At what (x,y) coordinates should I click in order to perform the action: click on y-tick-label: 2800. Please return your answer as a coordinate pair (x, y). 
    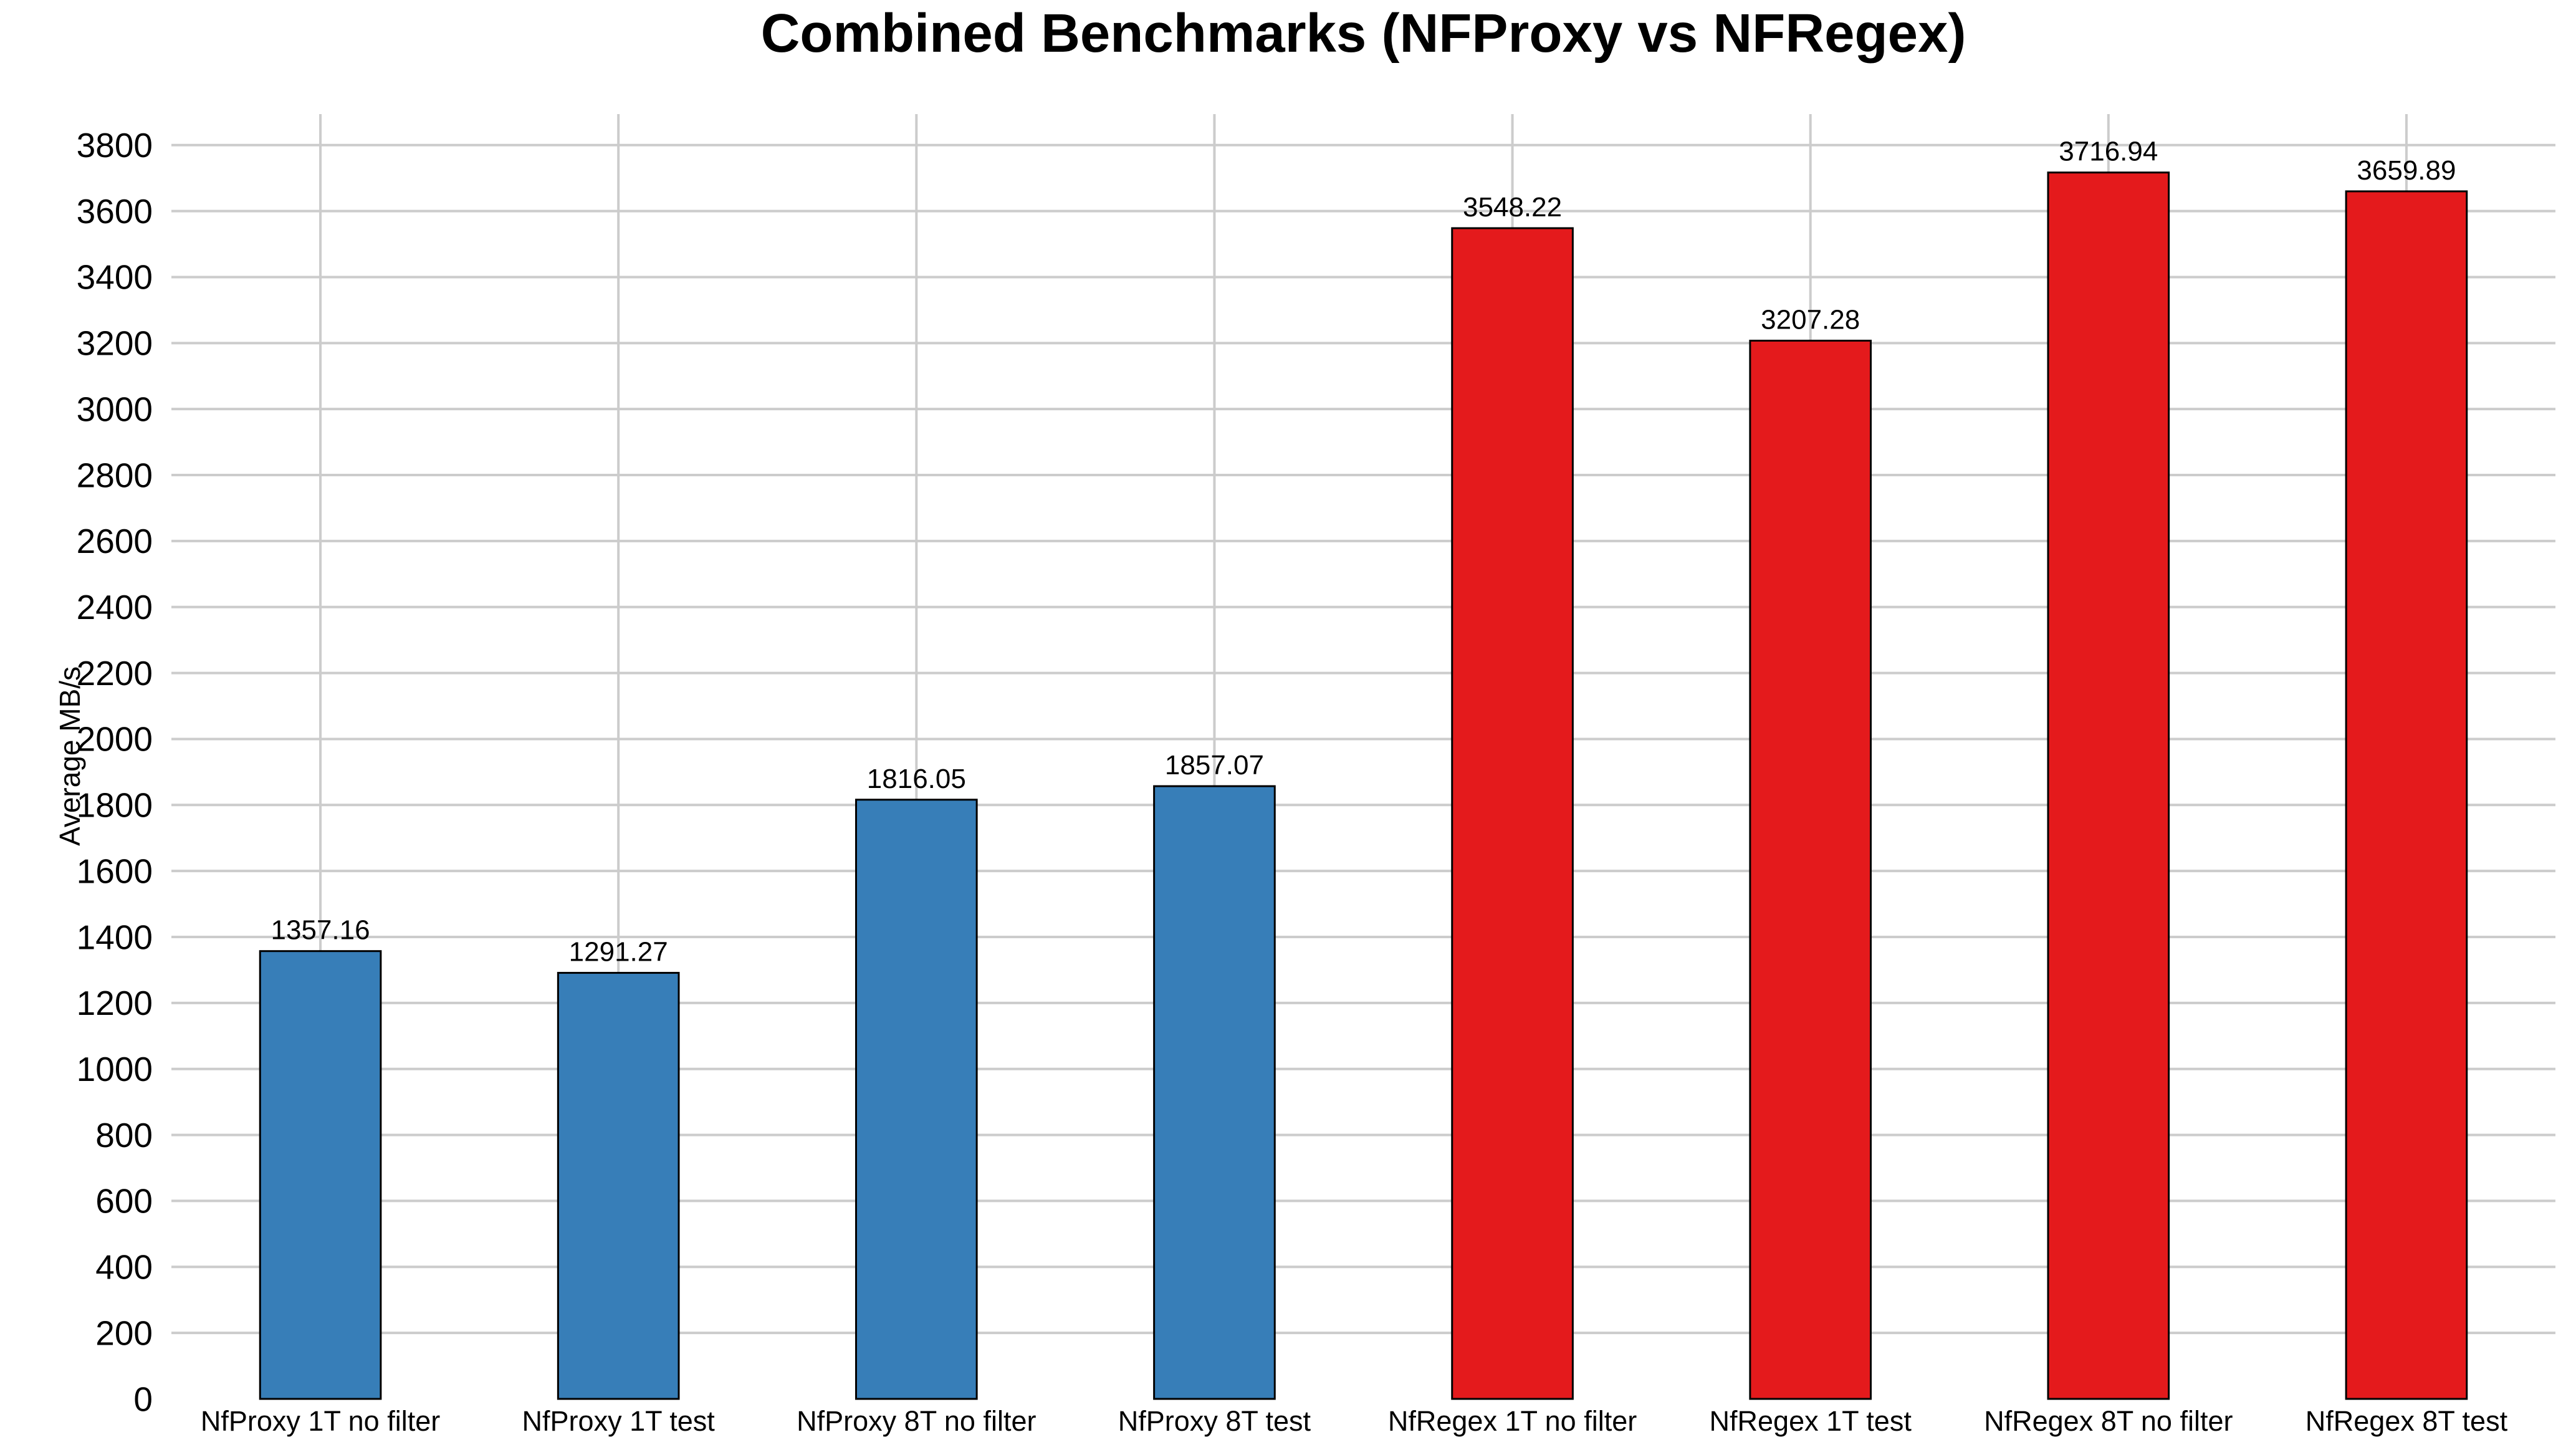
    Looking at the image, I should click on (115, 475).